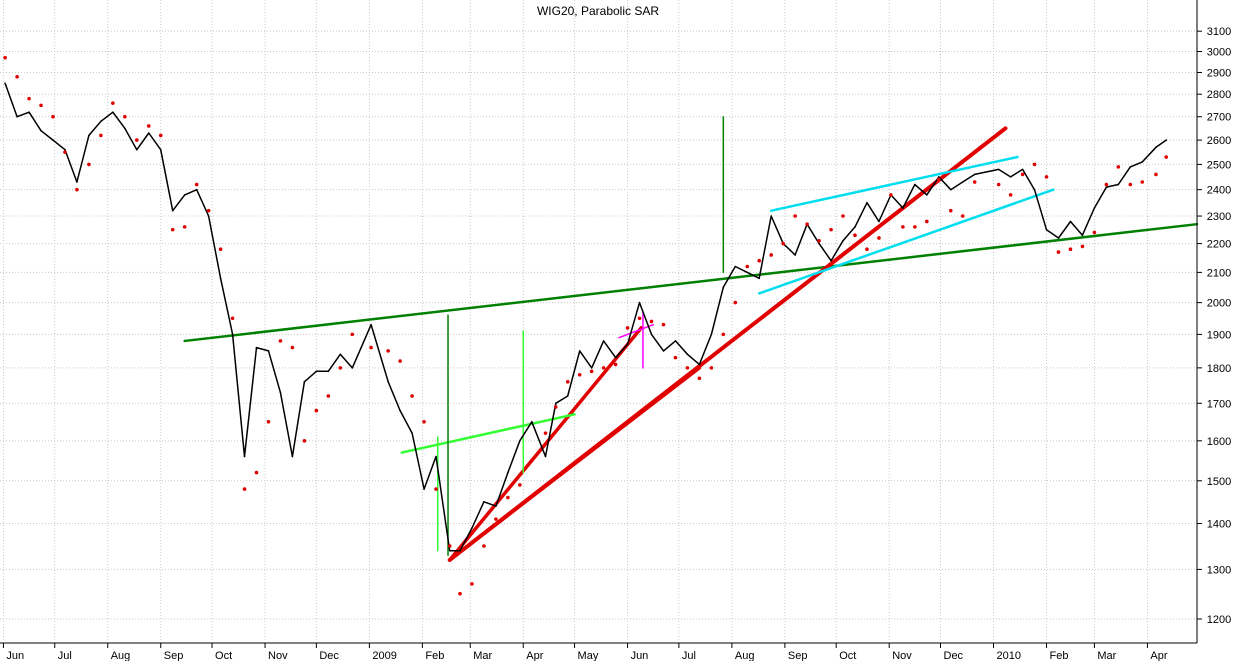 The image size is (1250, 661). Describe the element at coordinates (1009, 655) in the screenshot. I see `x-tick-label: 2010` at that location.